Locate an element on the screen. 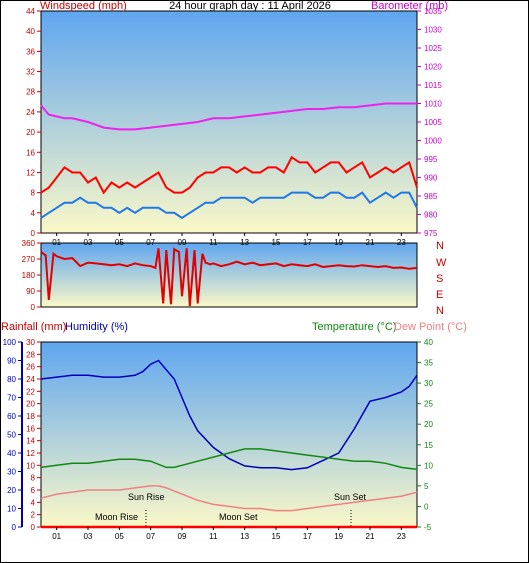 The width and height of the screenshot is (529, 563). top-x-axis-tick-label: 19 is located at coordinates (338, 242).